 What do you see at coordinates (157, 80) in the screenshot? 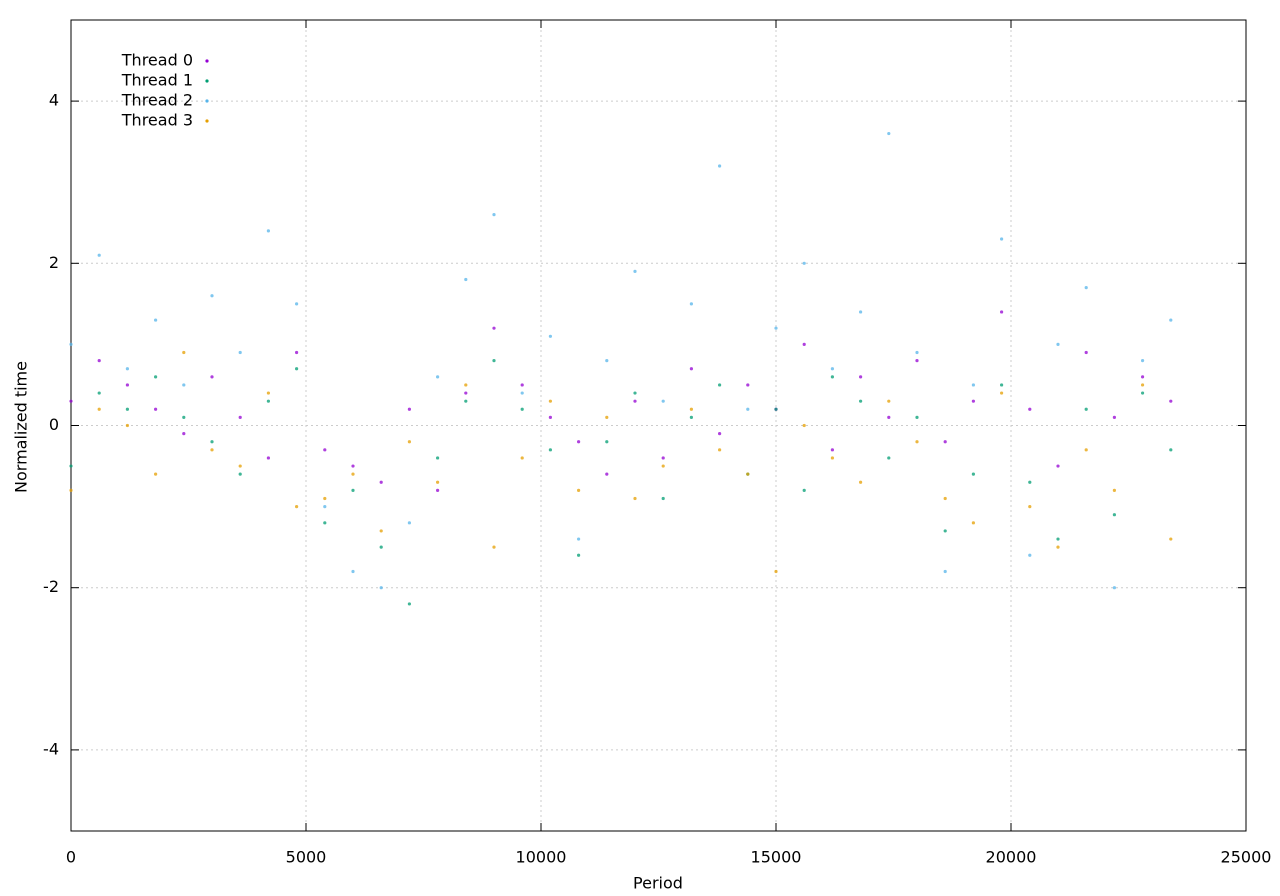
I see `legend-label: Thread 1` at bounding box center [157, 80].